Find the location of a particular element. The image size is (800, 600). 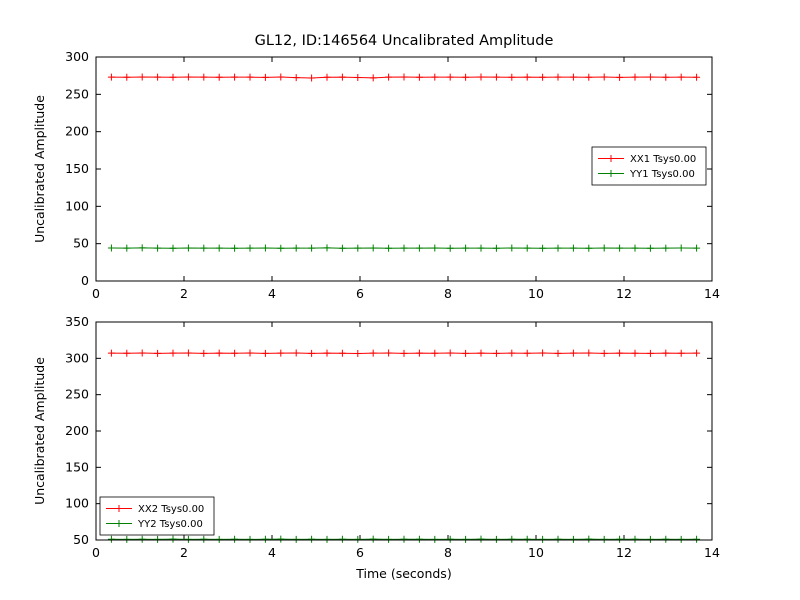

x-axis-label: Time (seconds) is located at coordinates (403, 573).